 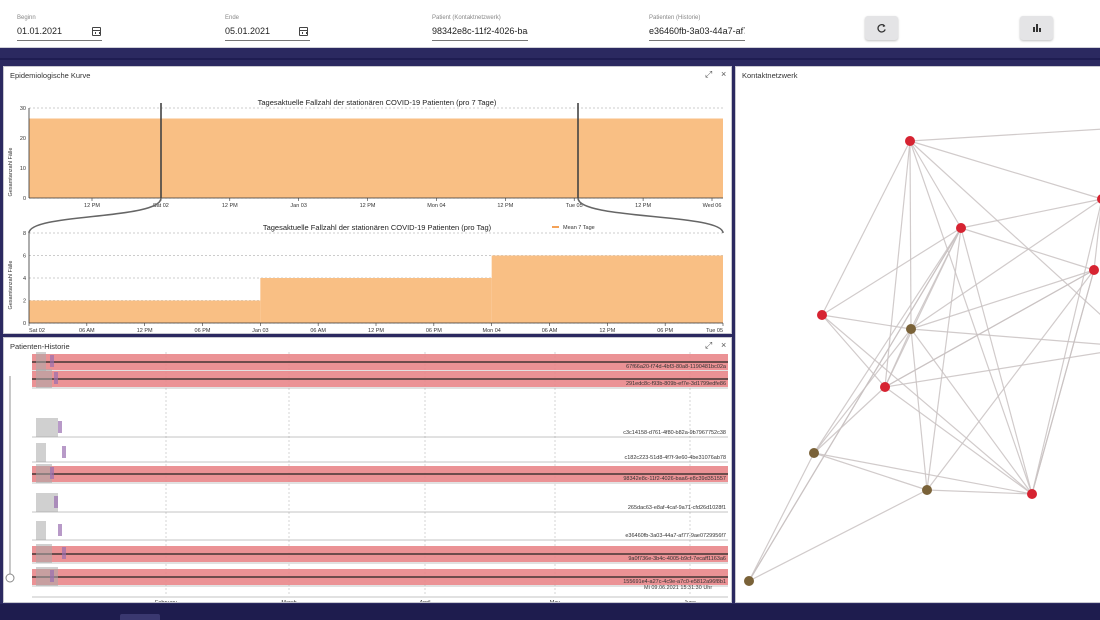 I want to click on history-patient-id: 9a0f736e-3b4c-4005-b9cf-7ecaff1163a6, so click(x=677, y=559).